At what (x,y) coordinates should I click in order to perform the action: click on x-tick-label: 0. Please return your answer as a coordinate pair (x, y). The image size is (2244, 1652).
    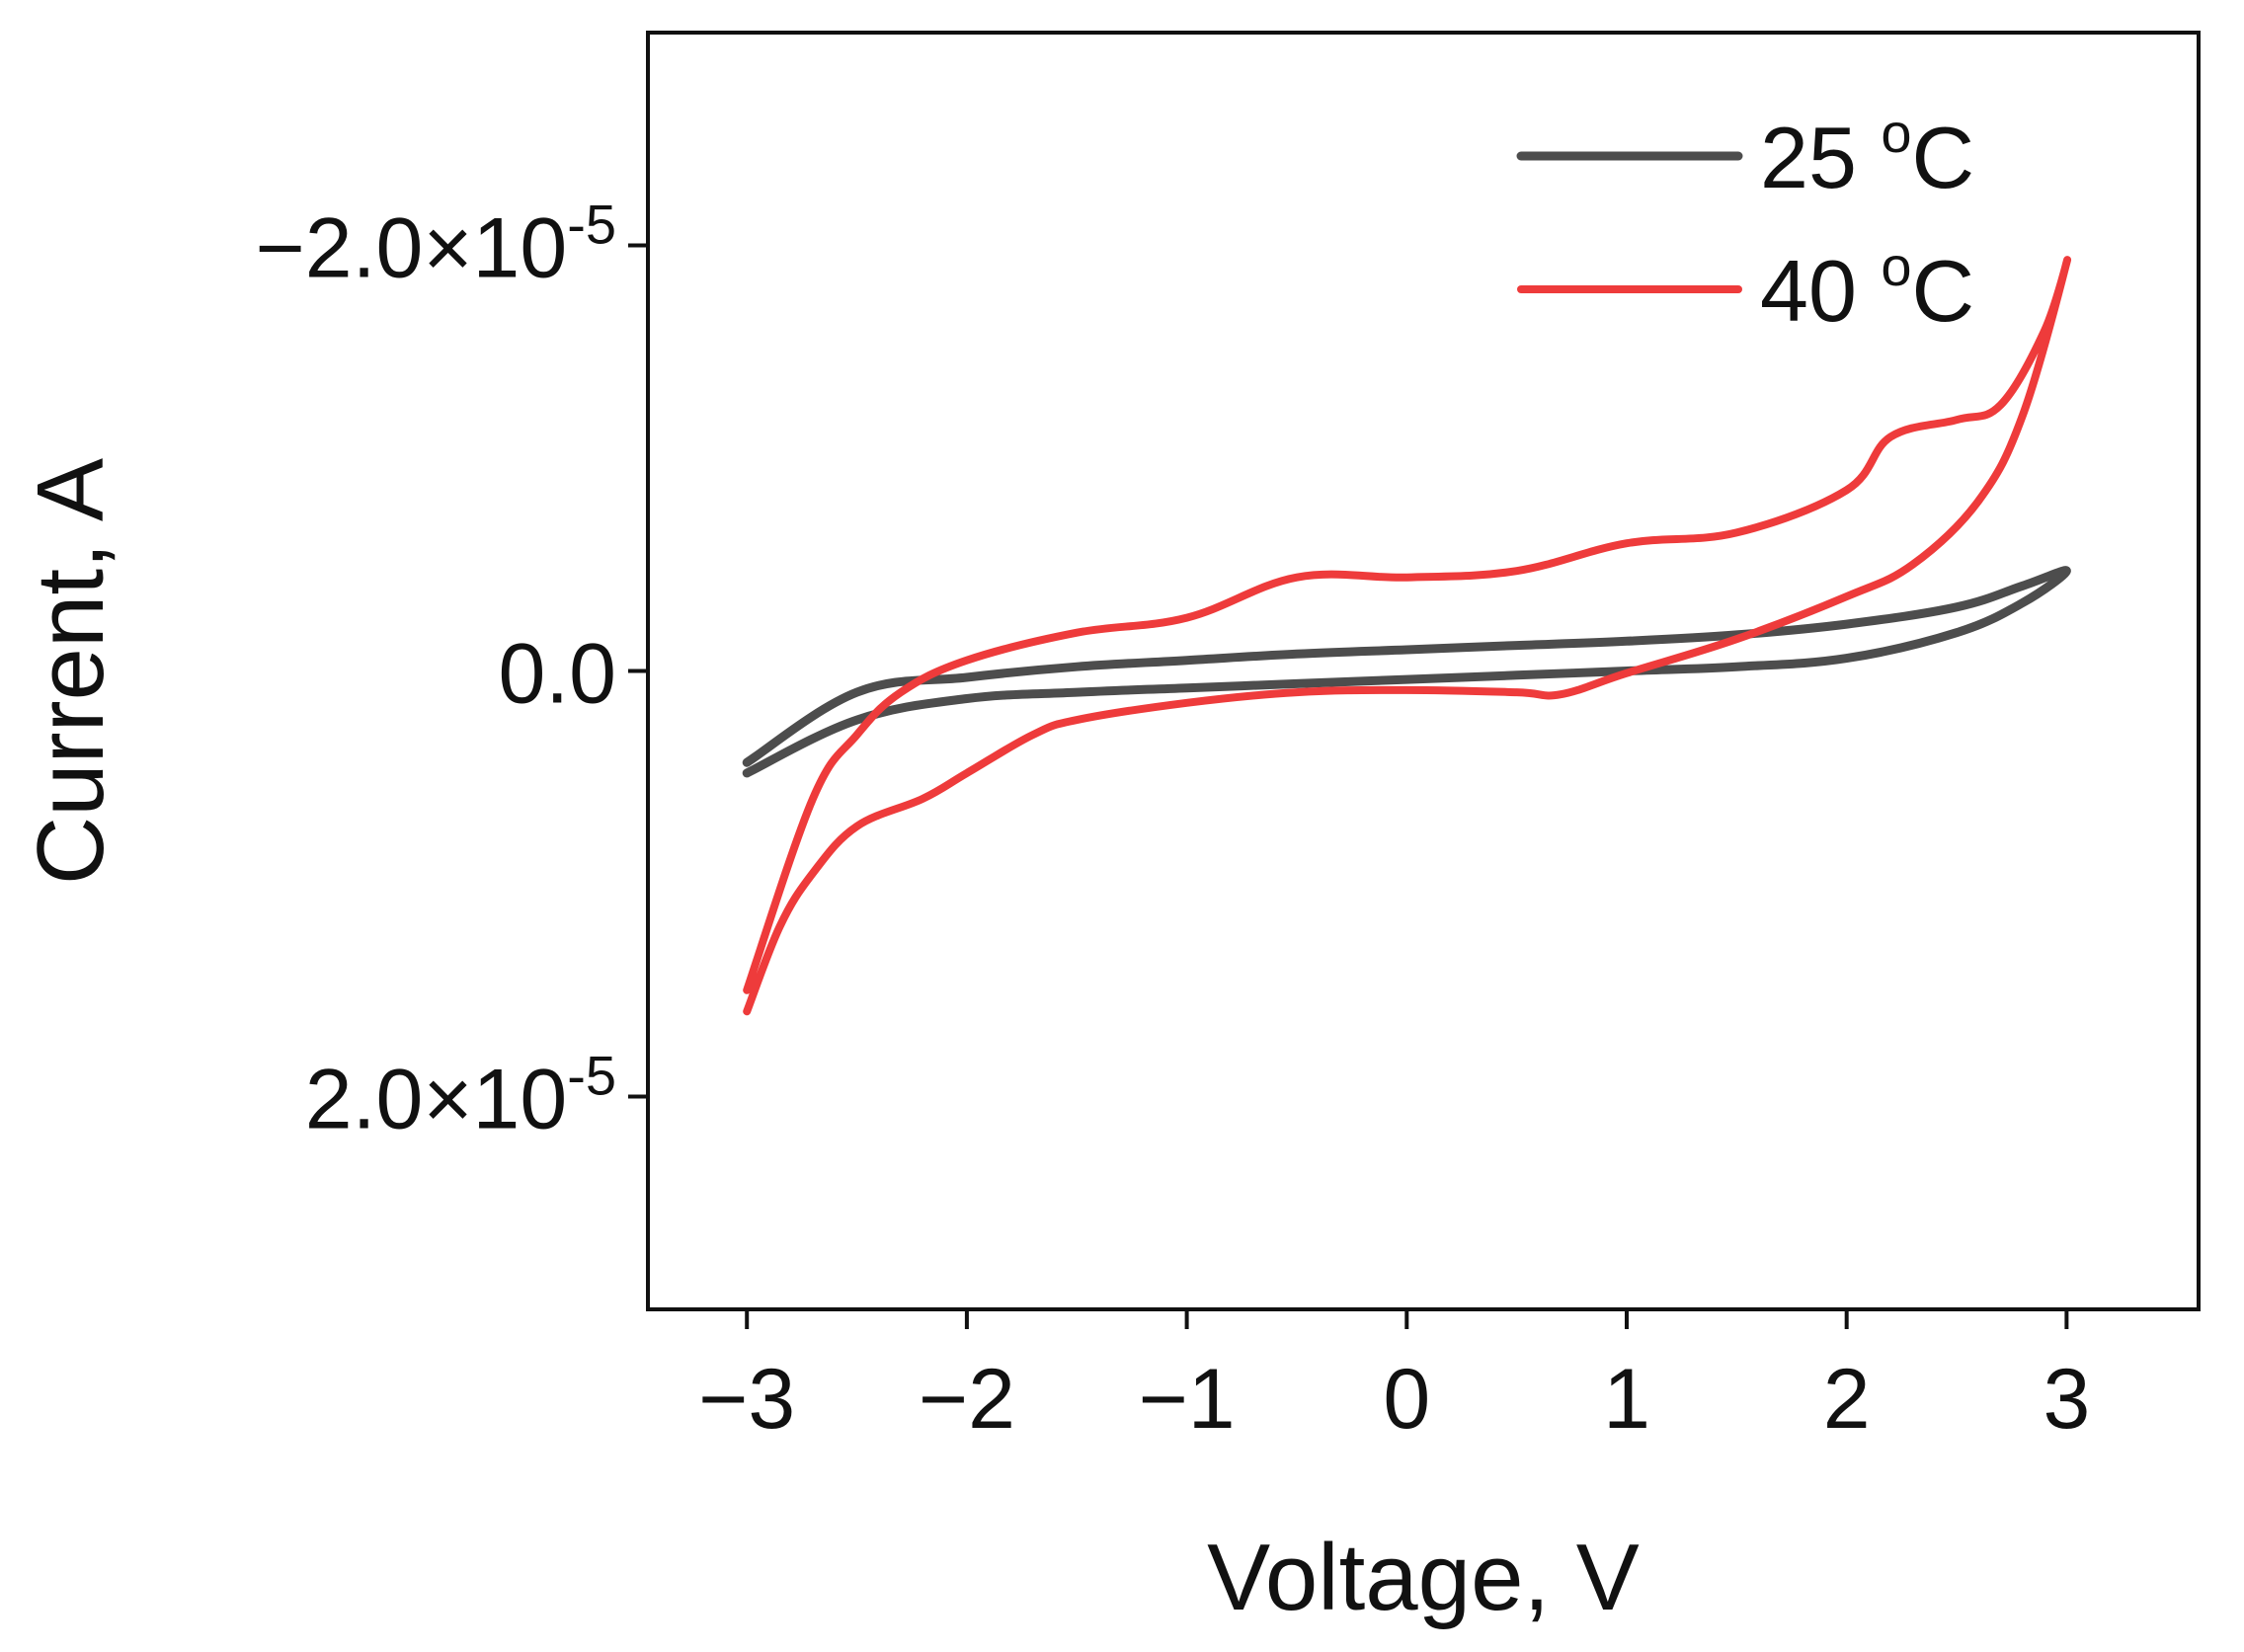
    Looking at the image, I should click on (1406, 1399).